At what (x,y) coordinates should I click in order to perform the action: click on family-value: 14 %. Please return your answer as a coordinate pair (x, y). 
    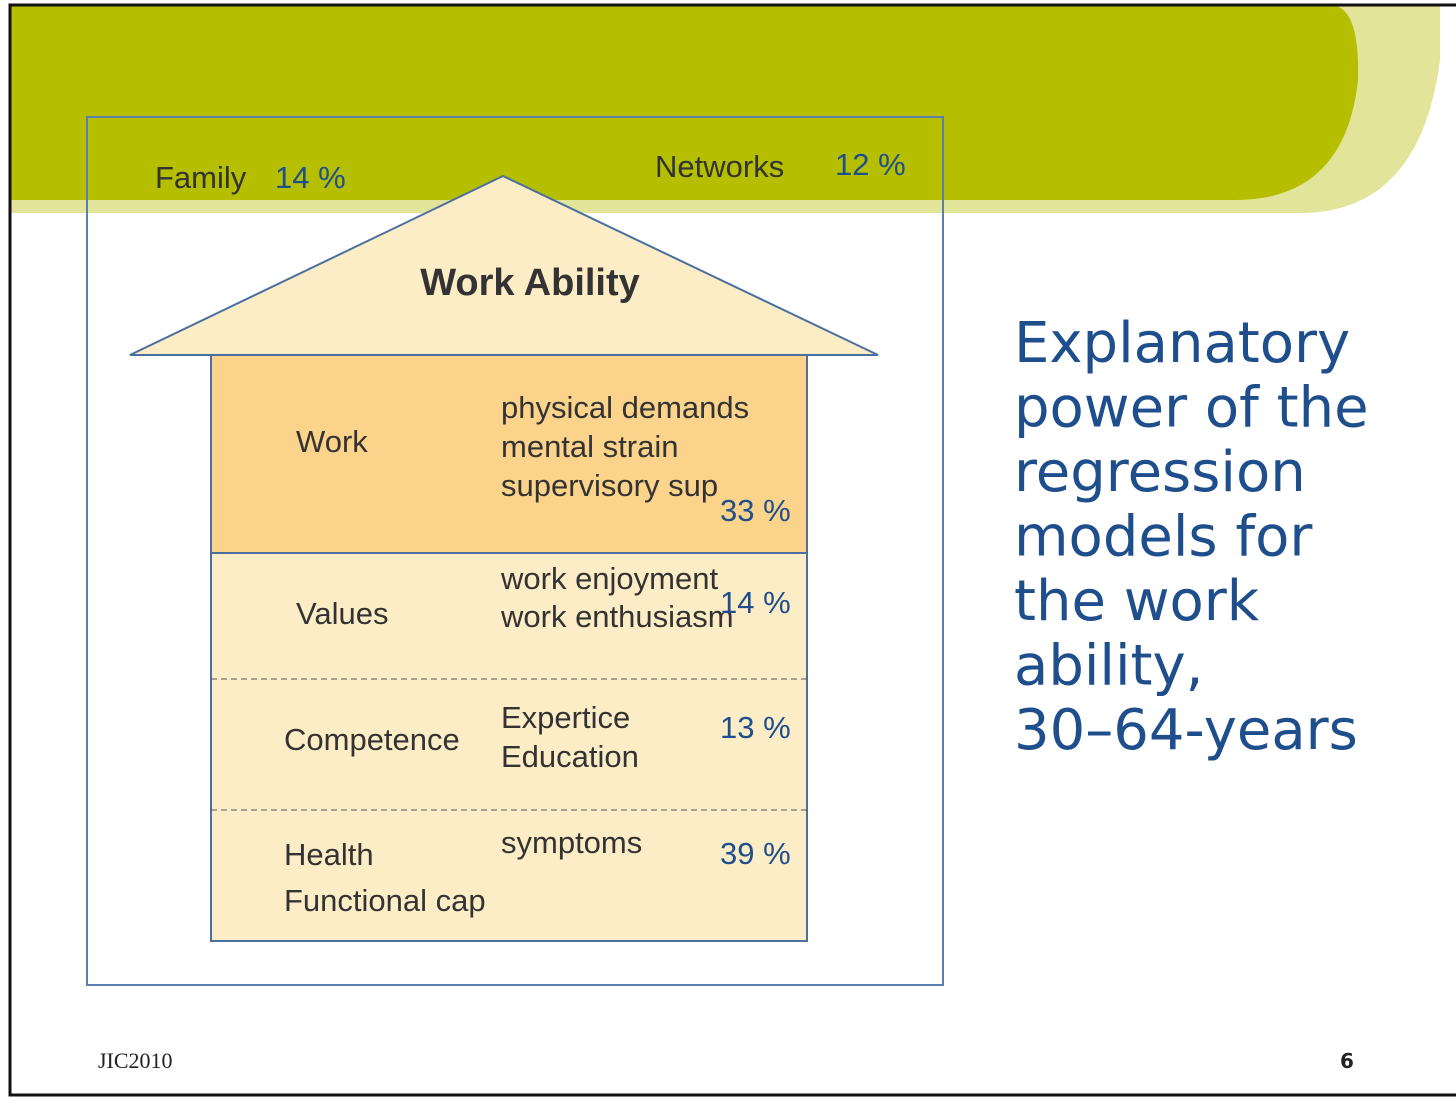
    Looking at the image, I should click on (310, 177).